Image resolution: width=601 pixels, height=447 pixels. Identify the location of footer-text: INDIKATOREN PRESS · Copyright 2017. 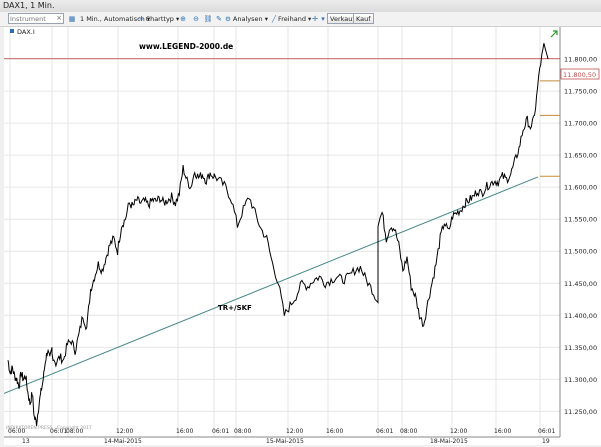
(49, 428).